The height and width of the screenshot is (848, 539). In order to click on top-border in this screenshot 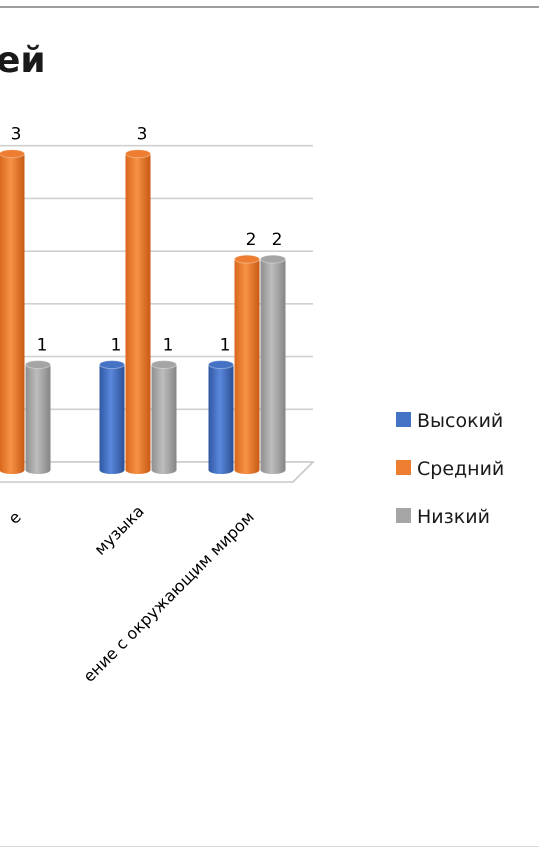, I will do `click(269, 7)`.